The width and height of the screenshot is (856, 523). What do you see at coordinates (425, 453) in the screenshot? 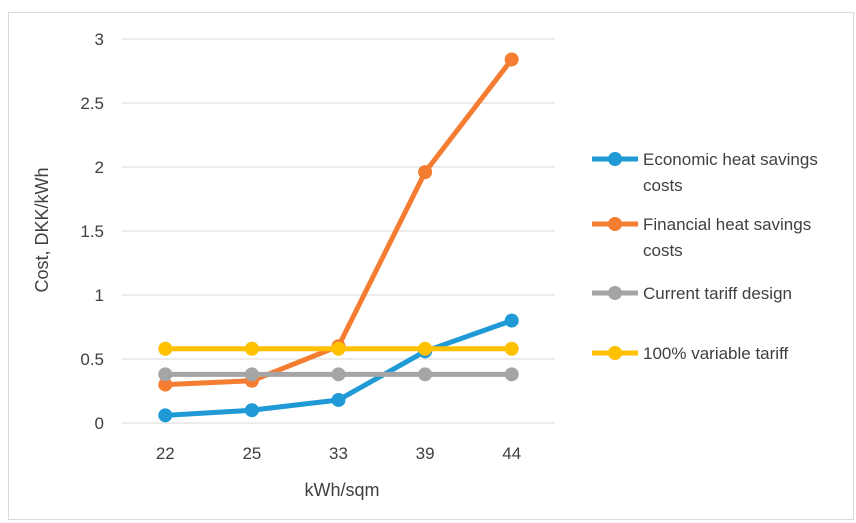
I see `x-tick-label: 39` at bounding box center [425, 453].